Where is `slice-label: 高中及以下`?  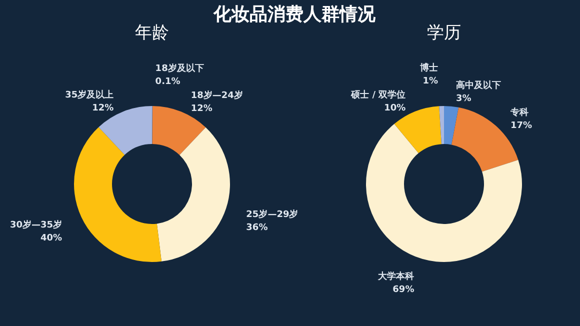 slice-label: 高中及以下 is located at coordinates (479, 85).